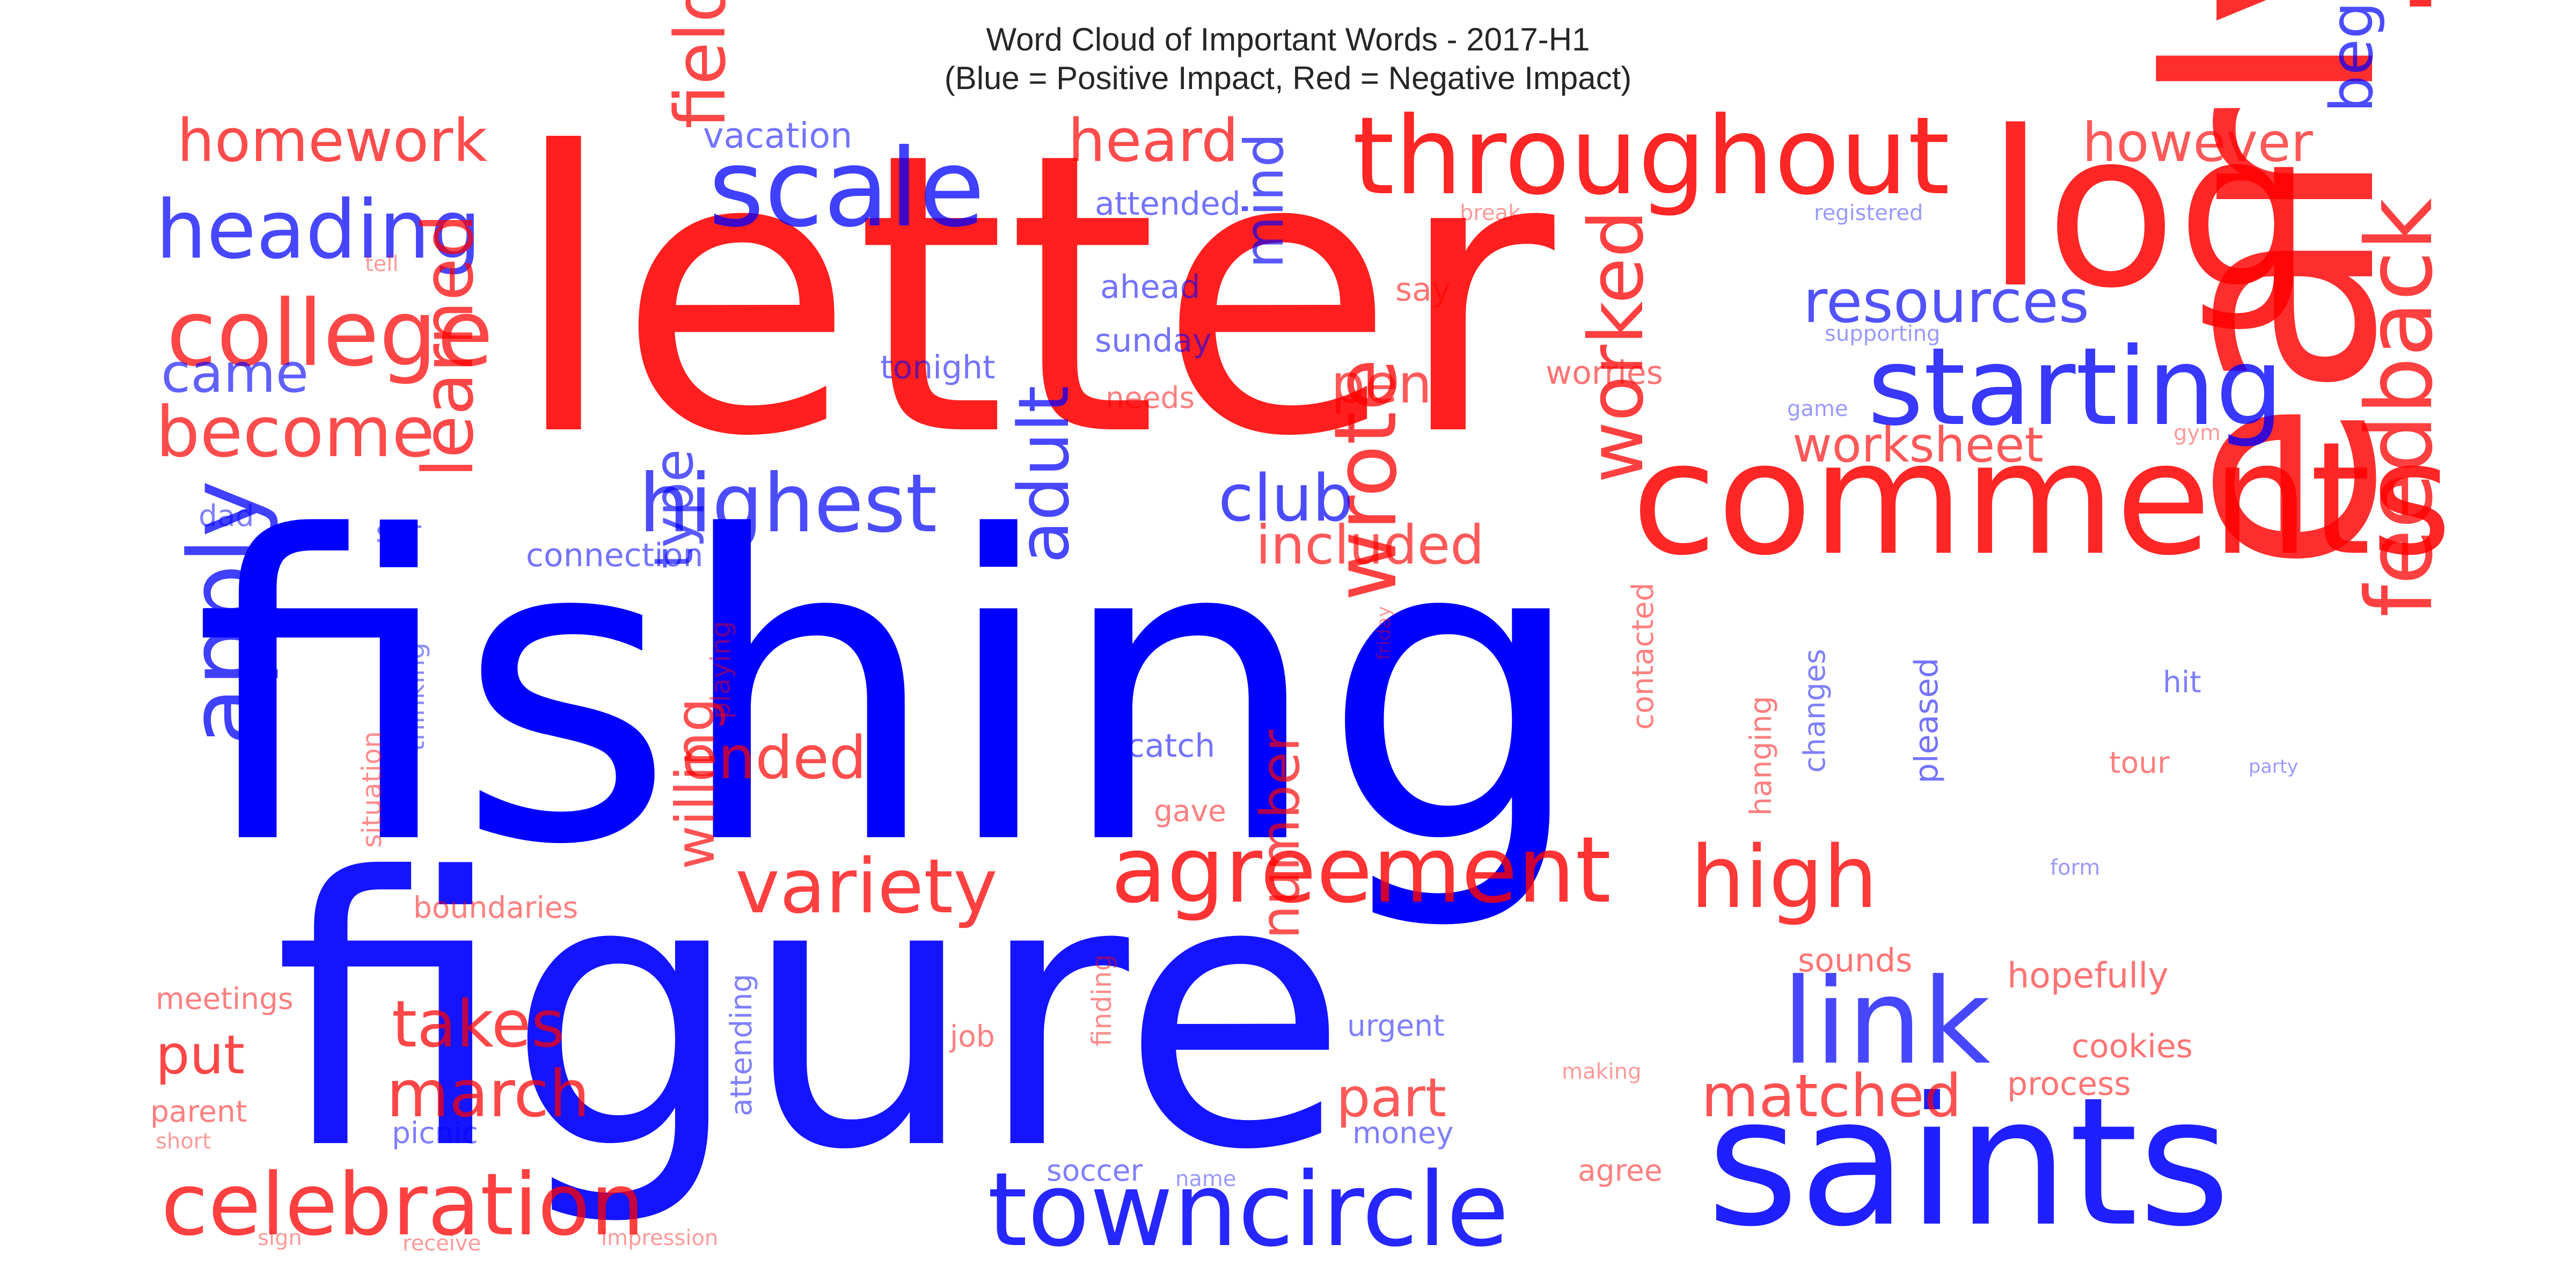 The height and width of the screenshot is (1288, 2576). I want to click on word-gave: gave, so click(1190, 811).